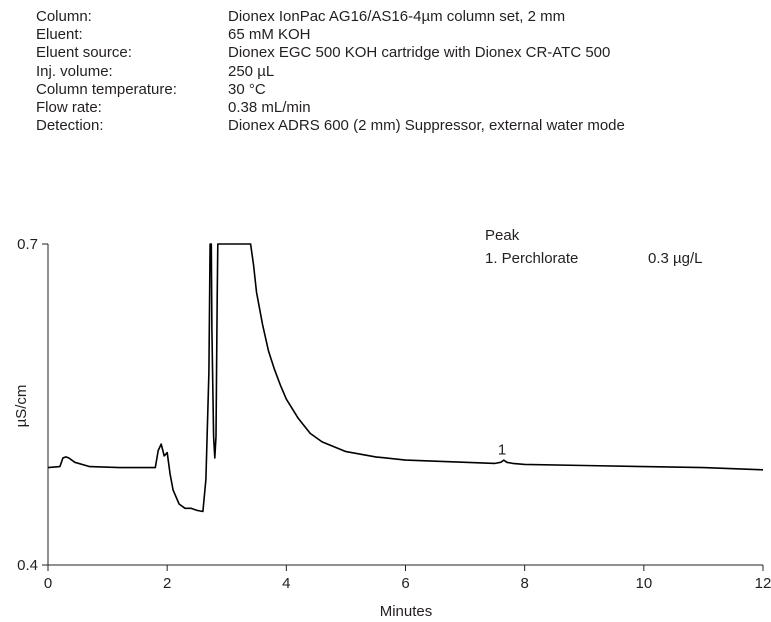 This screenshot has width=771, height=622. I want to click on x-ticks: 0 2 4 6 8 10 12, so click(407, 578).